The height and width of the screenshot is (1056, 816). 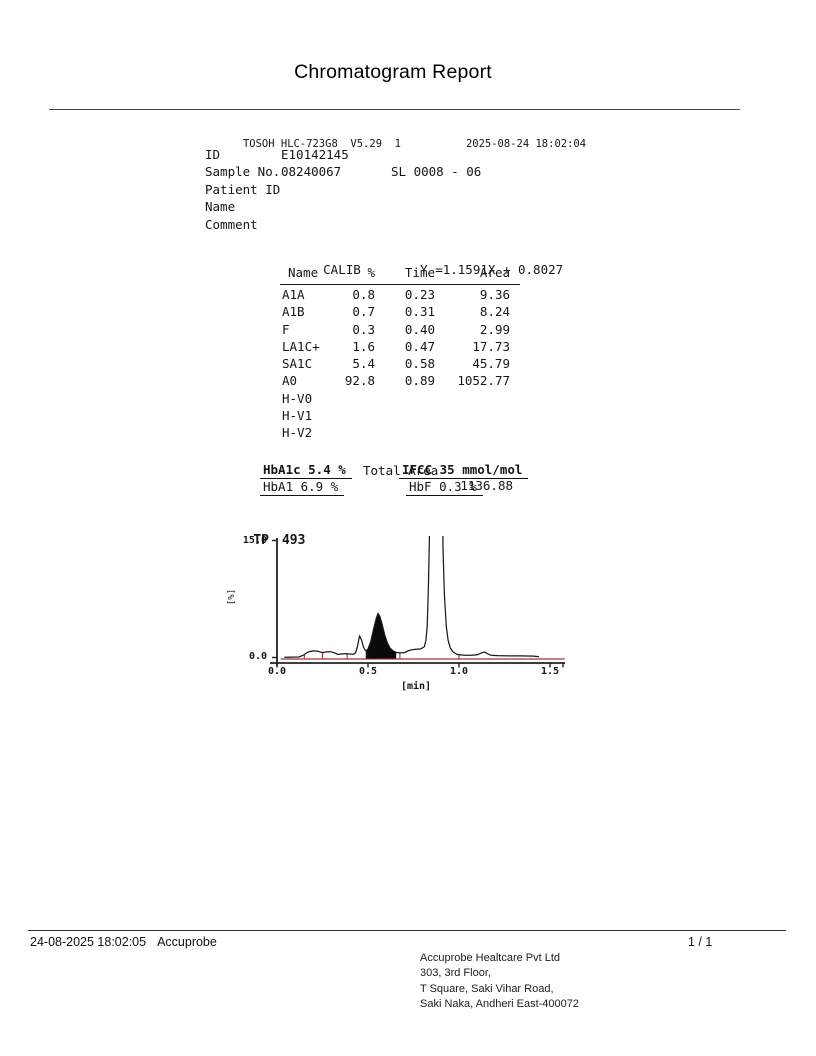 I want to click on peak-table-cell: 1.6, so click(x=363, y=346).